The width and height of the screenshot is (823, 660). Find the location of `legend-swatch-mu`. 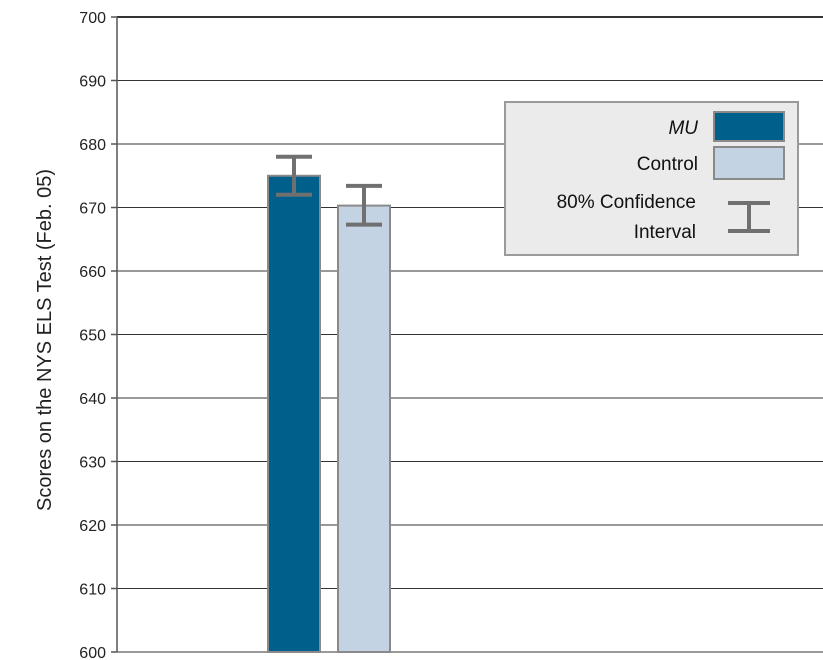

legend-swatch-mu is located at coordinates (749, 126).